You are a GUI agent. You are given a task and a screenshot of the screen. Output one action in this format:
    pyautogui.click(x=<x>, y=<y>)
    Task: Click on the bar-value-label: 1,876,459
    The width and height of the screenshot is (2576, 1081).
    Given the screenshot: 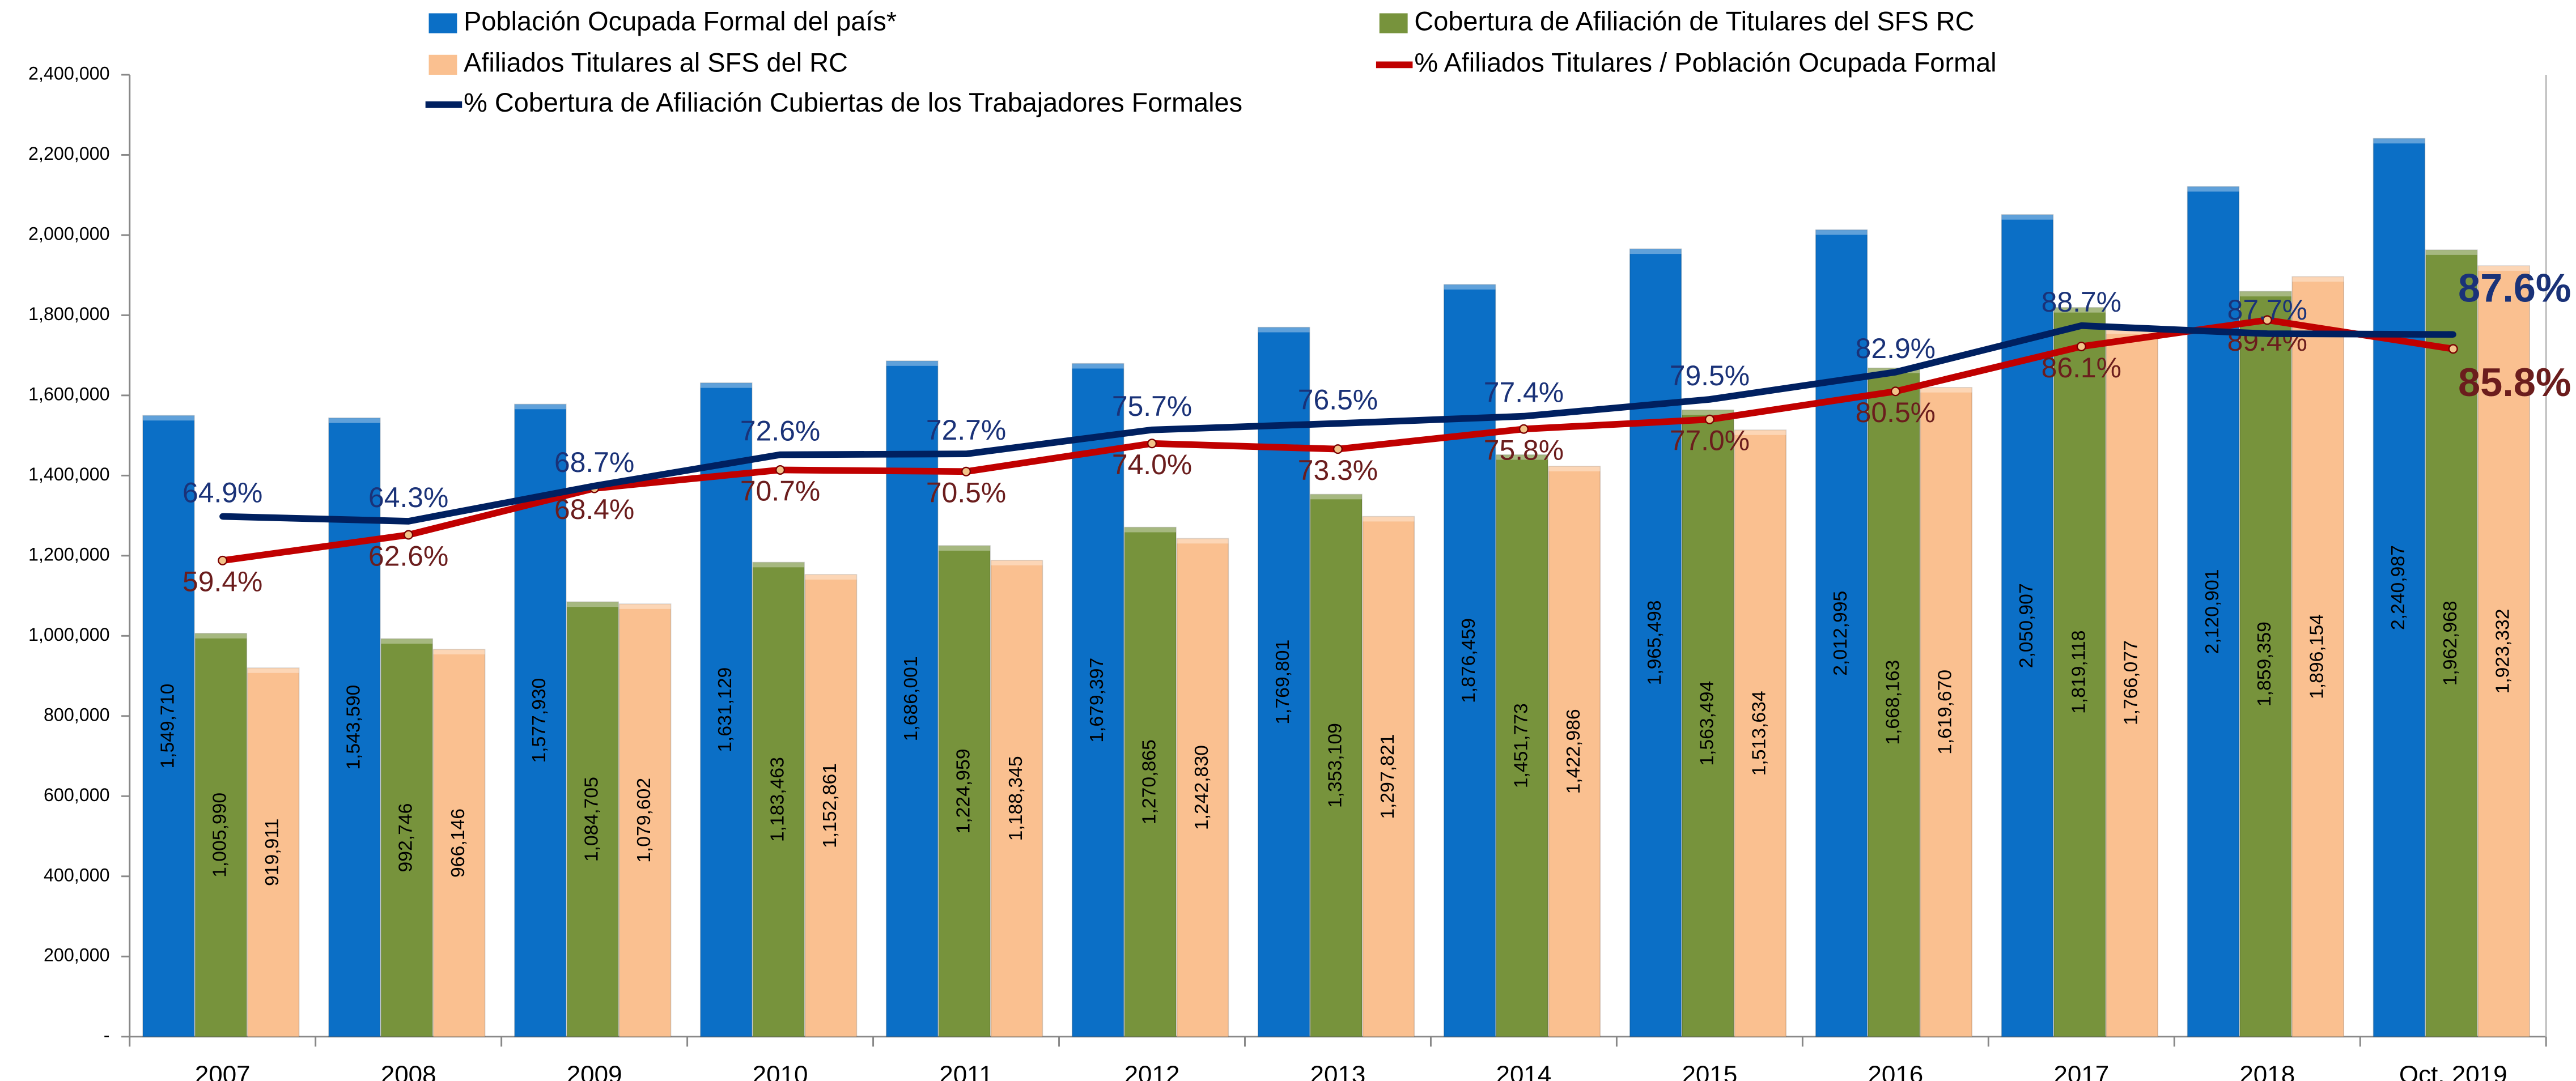 What is the action you would take?
    pyautogui.click(x=1468, y=660)
    